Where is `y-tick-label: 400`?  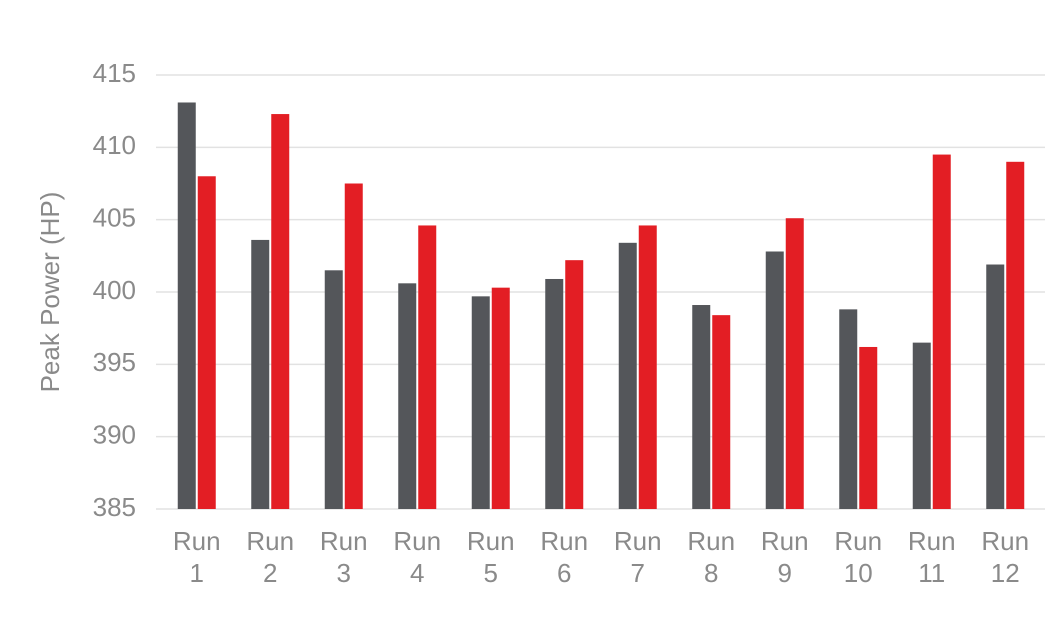
y-tick-label: 400 is located at coordinates (114, 290).